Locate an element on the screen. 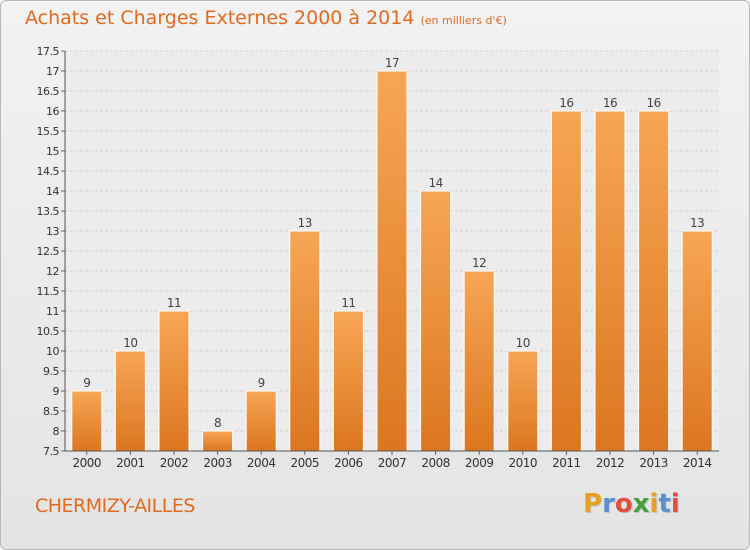 The height and width of the screenshot is (550, 750). y-tick-label: 17 is located at coordinates (52, 71).